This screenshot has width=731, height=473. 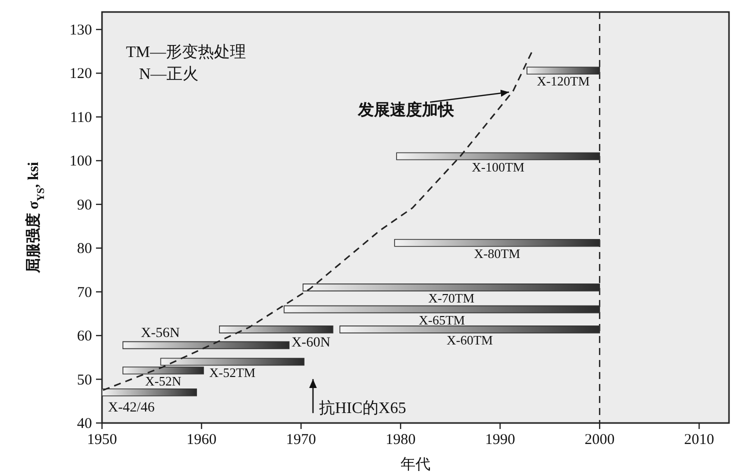 What do you see at coordinates (81, 162) in the screenshot?
I see `y-tick-label: 100` at bounding box center [81, 162].